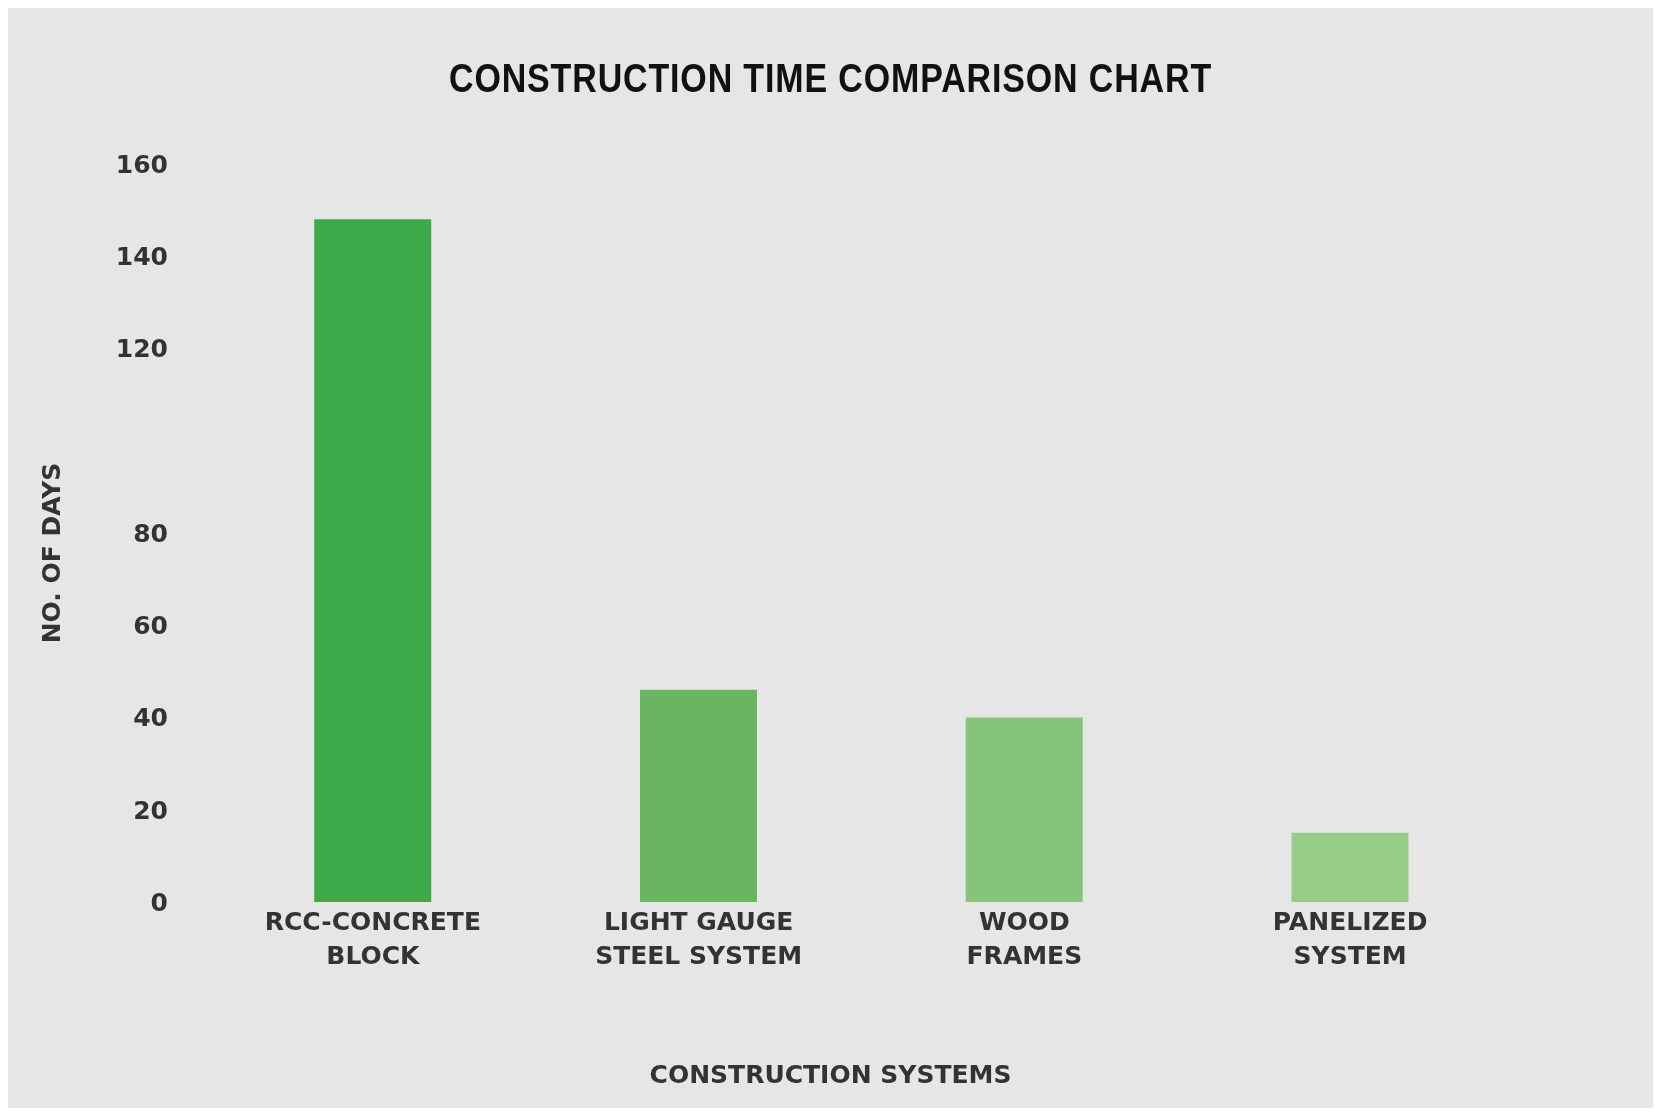  I want to click on x-axis-title: CONSTRUCTION SYSTEMS, so click(830, 1074).